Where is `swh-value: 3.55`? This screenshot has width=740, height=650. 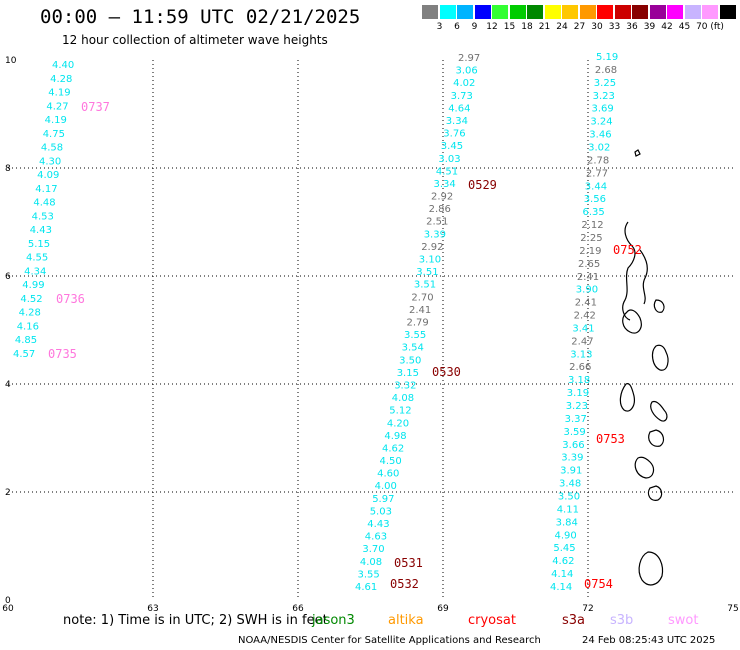
swh-value: 3.55 is located at coordinates (415, 335).